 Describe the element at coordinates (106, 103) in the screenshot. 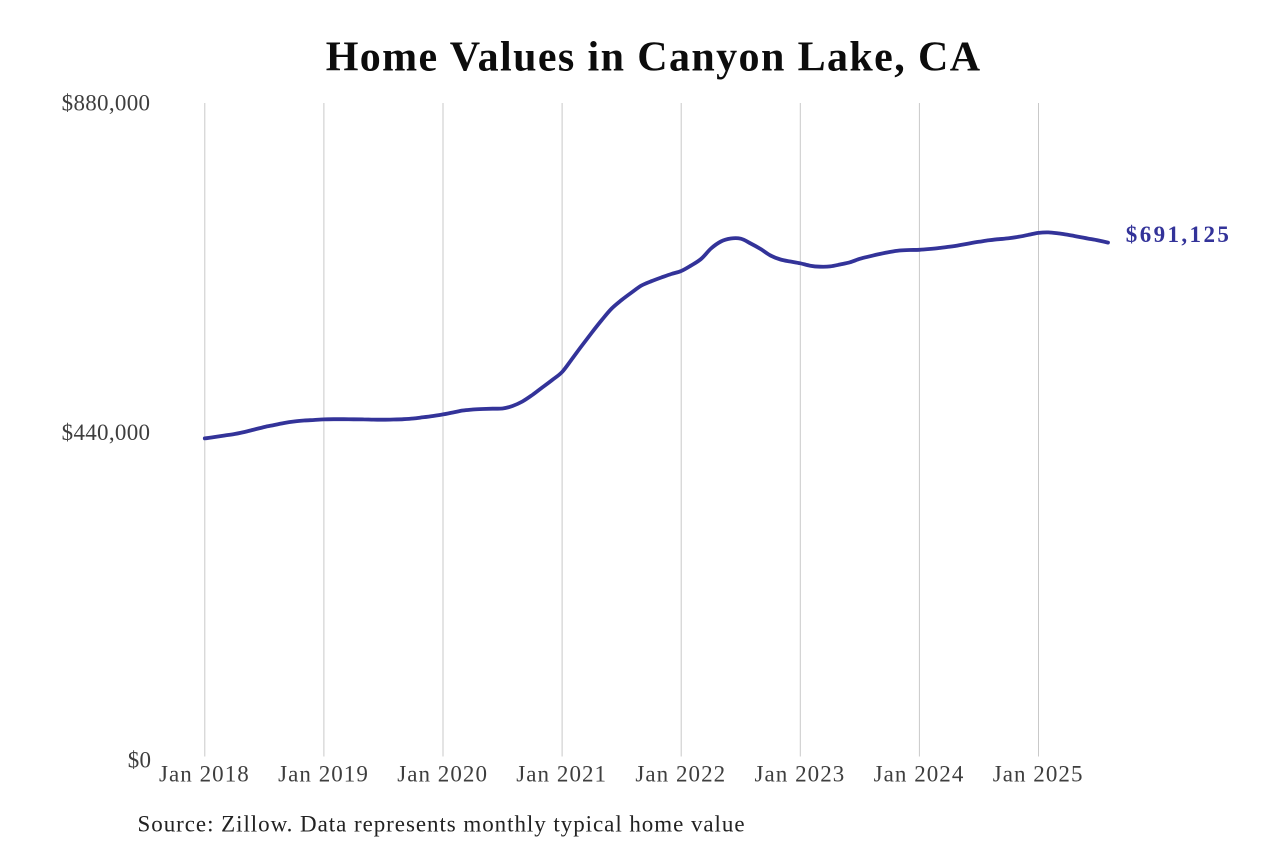

I see `svg-text: $880,000` at that location.